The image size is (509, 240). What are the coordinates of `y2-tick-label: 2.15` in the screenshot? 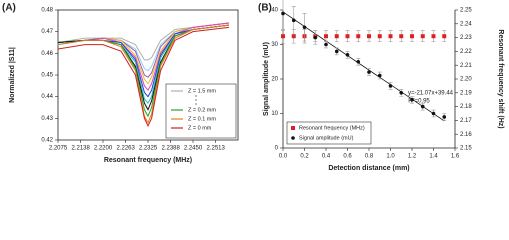 It's located at (466, 149).